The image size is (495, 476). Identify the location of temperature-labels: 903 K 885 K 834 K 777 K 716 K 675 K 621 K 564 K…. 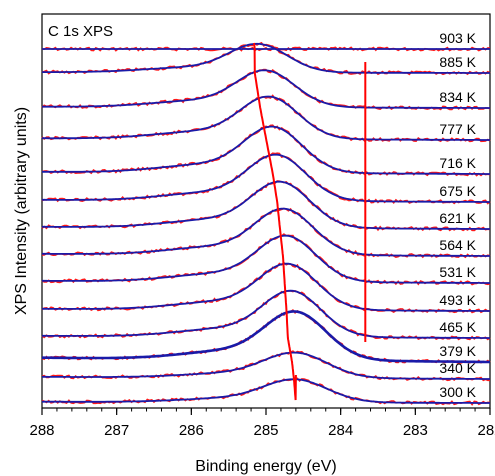
(457, 215).